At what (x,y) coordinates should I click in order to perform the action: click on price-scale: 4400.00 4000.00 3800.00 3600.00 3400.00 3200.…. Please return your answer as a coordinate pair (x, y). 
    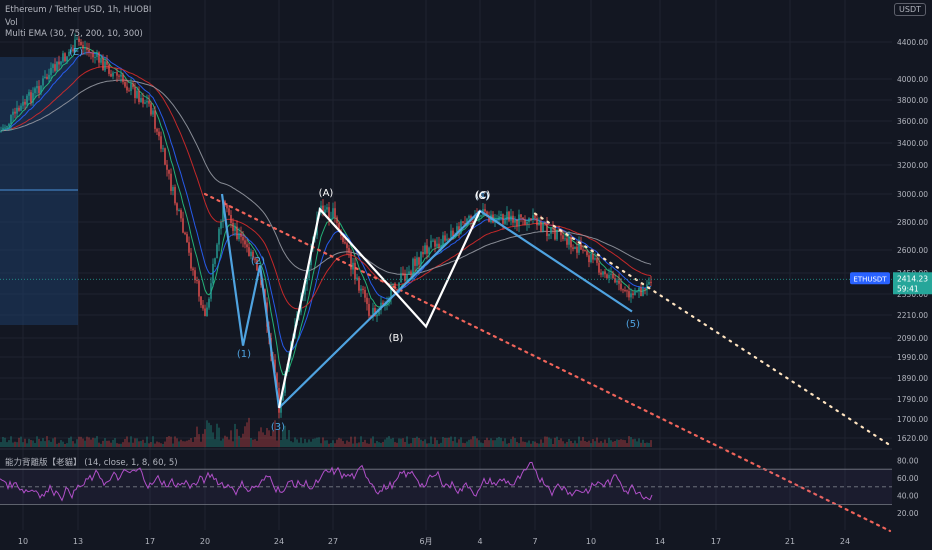
    Looking at the image, I should click on (912, 240).